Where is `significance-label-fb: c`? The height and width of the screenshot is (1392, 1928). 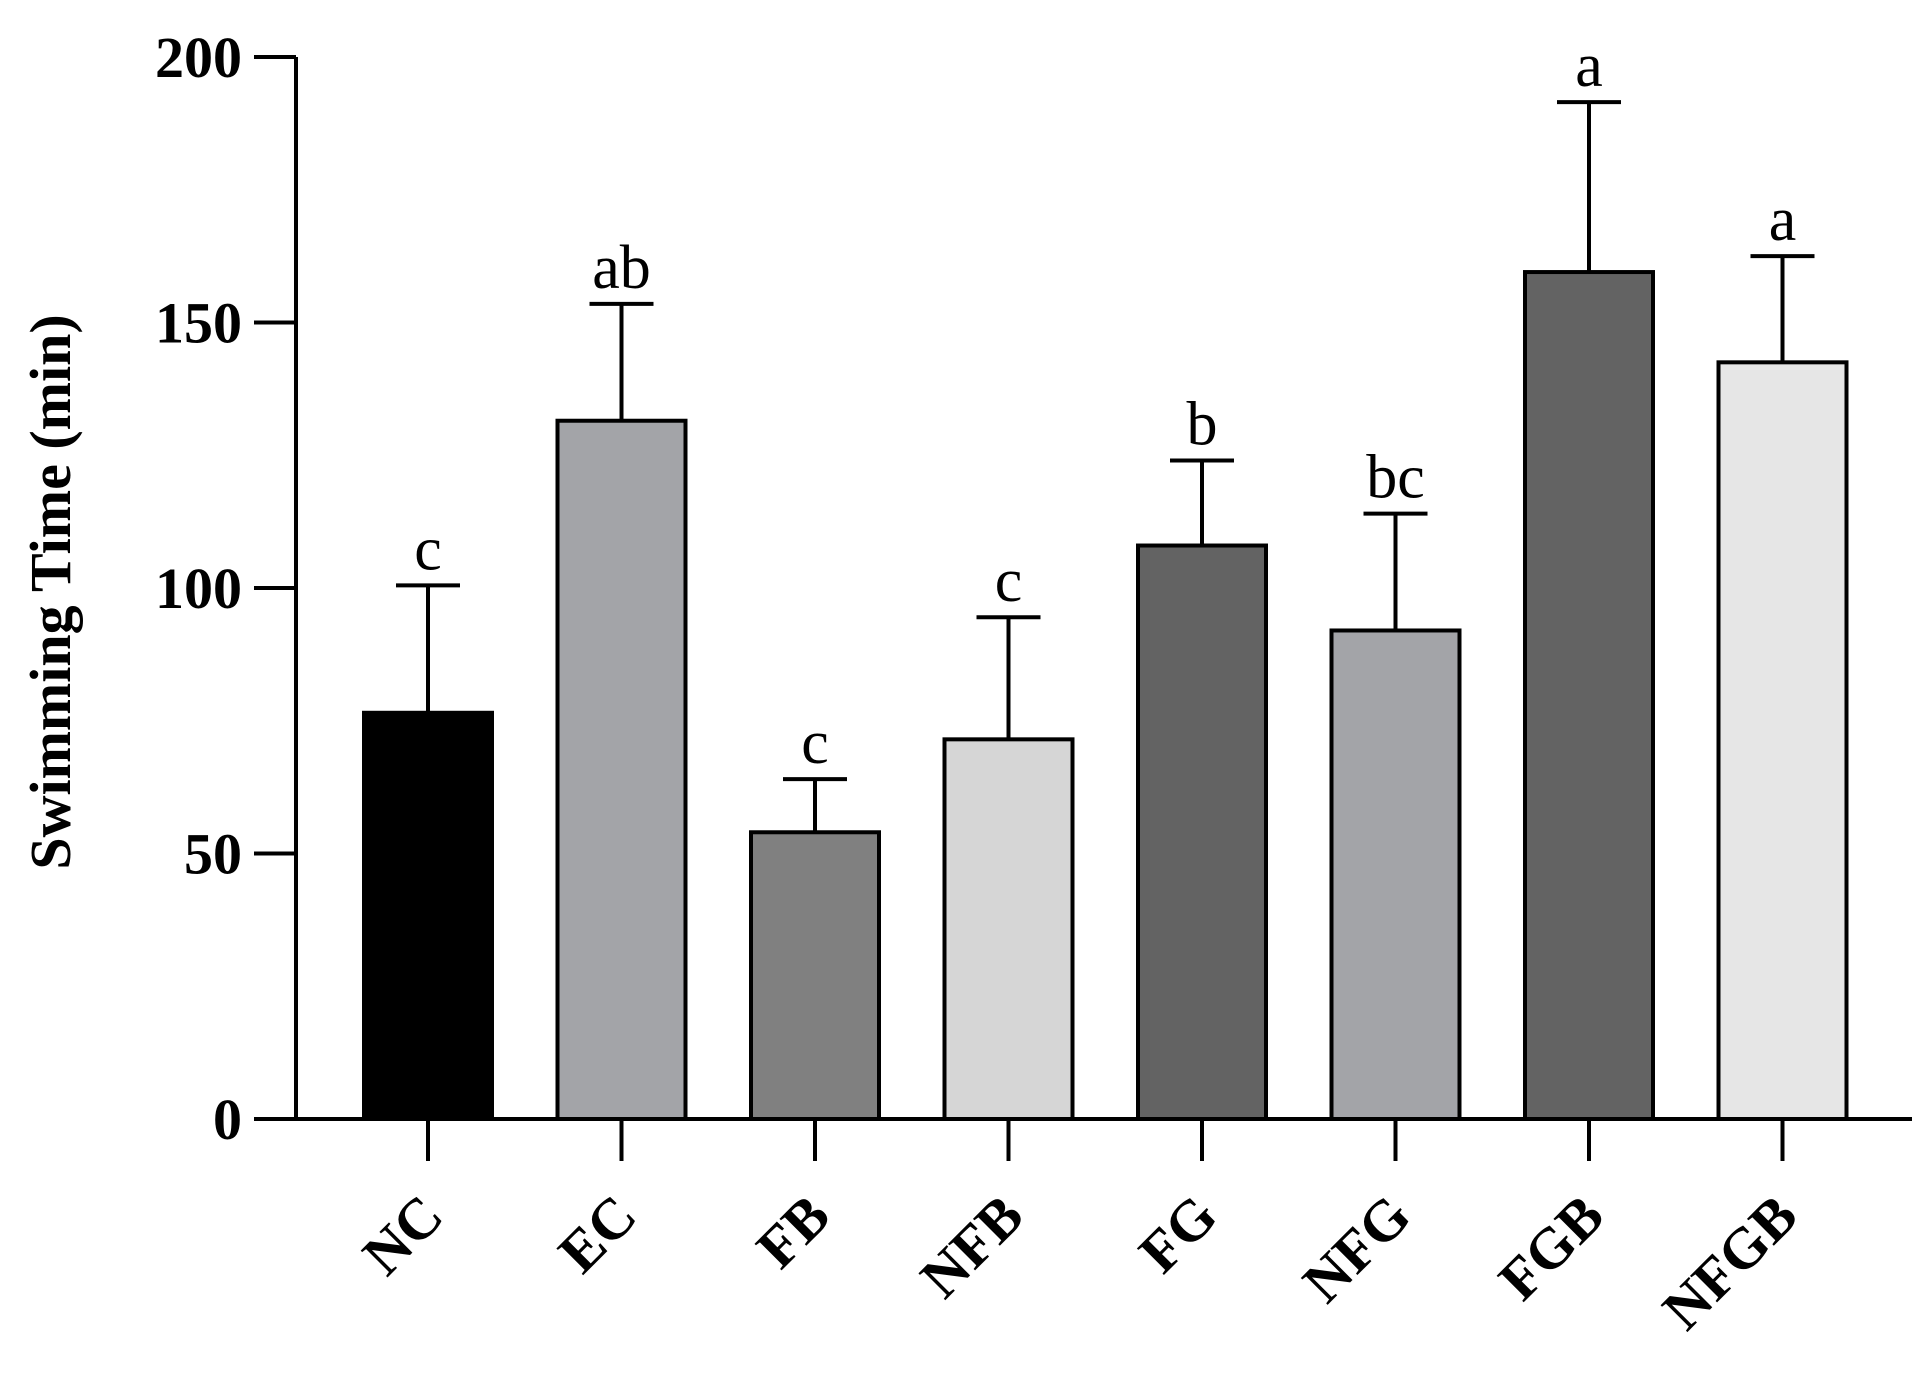 significance-label-fb: c is located at coordinates (815, 743).